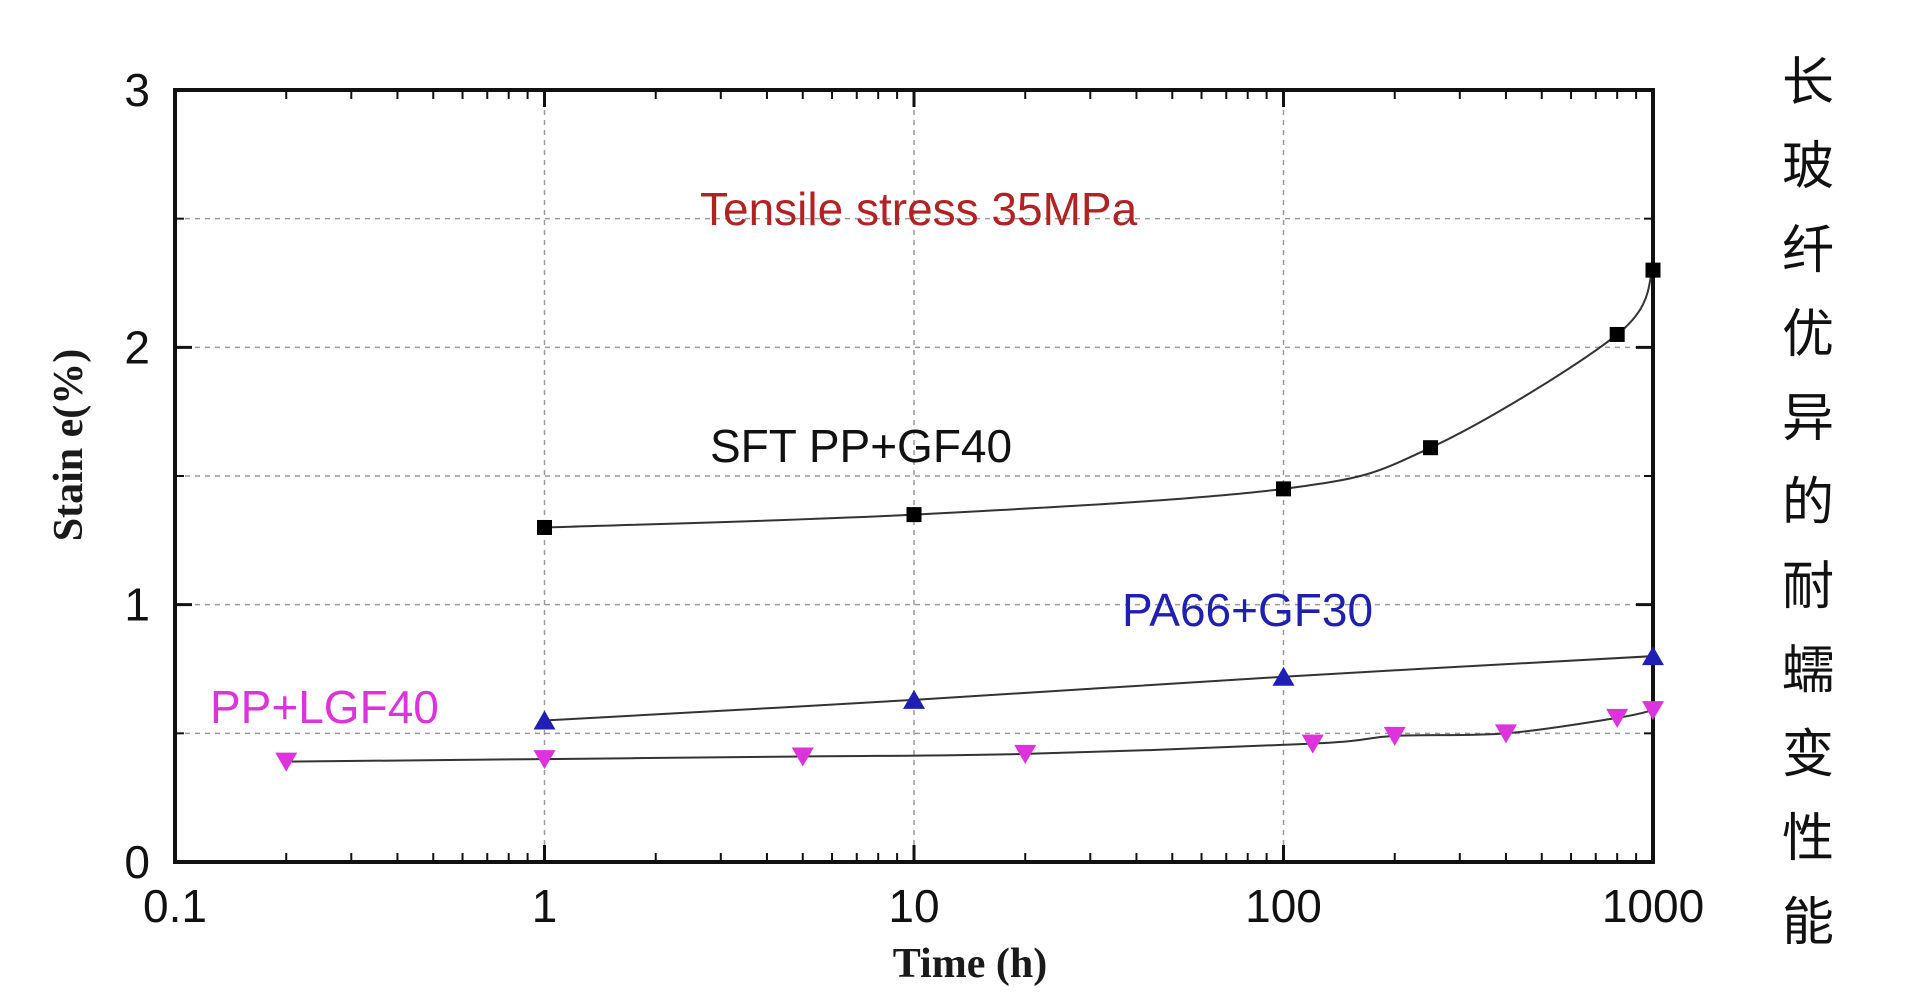 The height and width of the screenshot is (1000, 1920). Describe the element at coordinates (1808, 923) in the screenshot. I see `side-caption-char: 能` at that location.